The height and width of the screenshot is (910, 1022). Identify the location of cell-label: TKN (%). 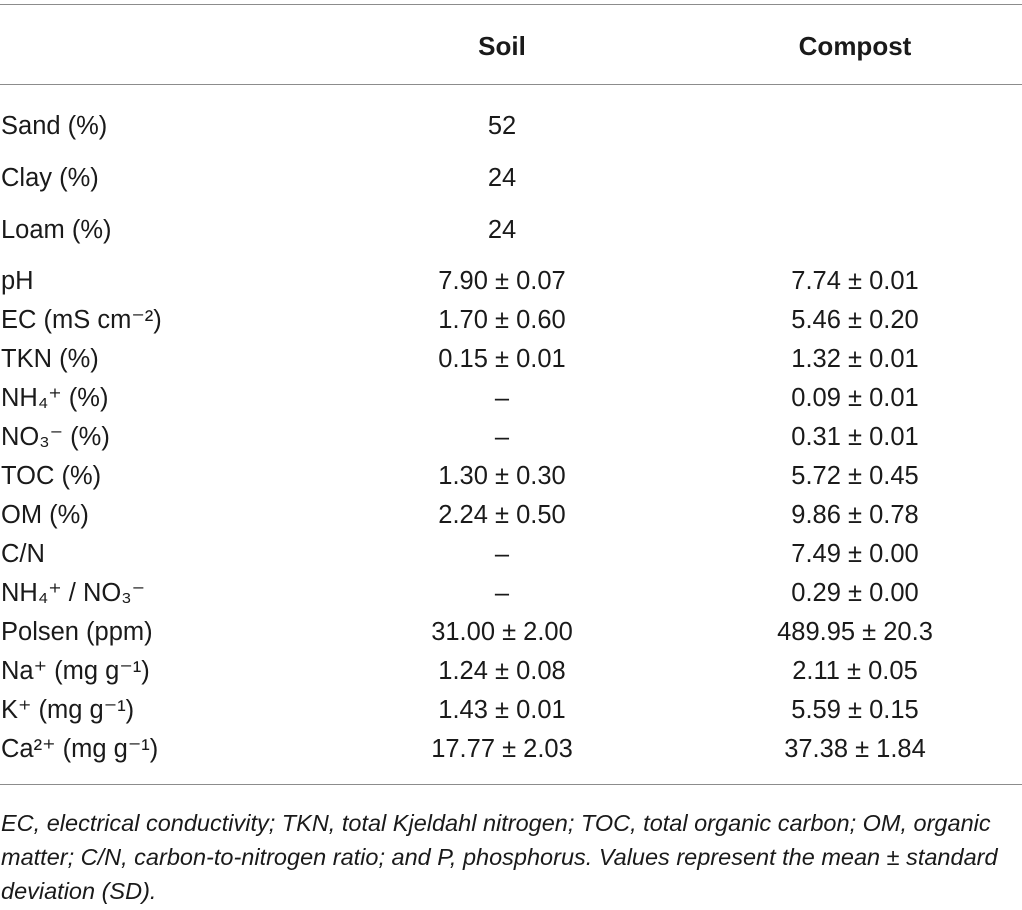
(50, 359).